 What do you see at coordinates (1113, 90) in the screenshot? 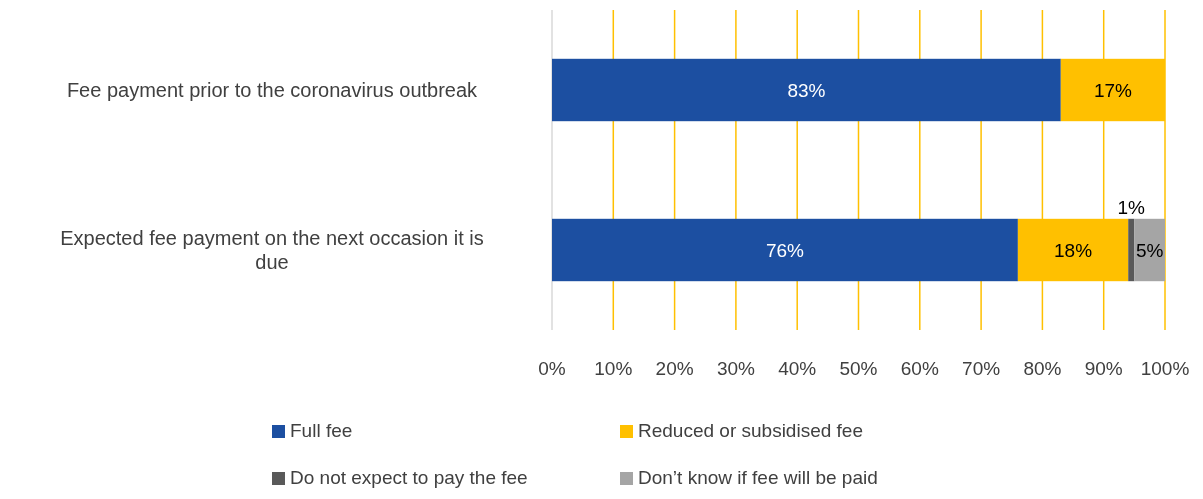
I see `data-label: 17%` at bounding box center [1113, 90].